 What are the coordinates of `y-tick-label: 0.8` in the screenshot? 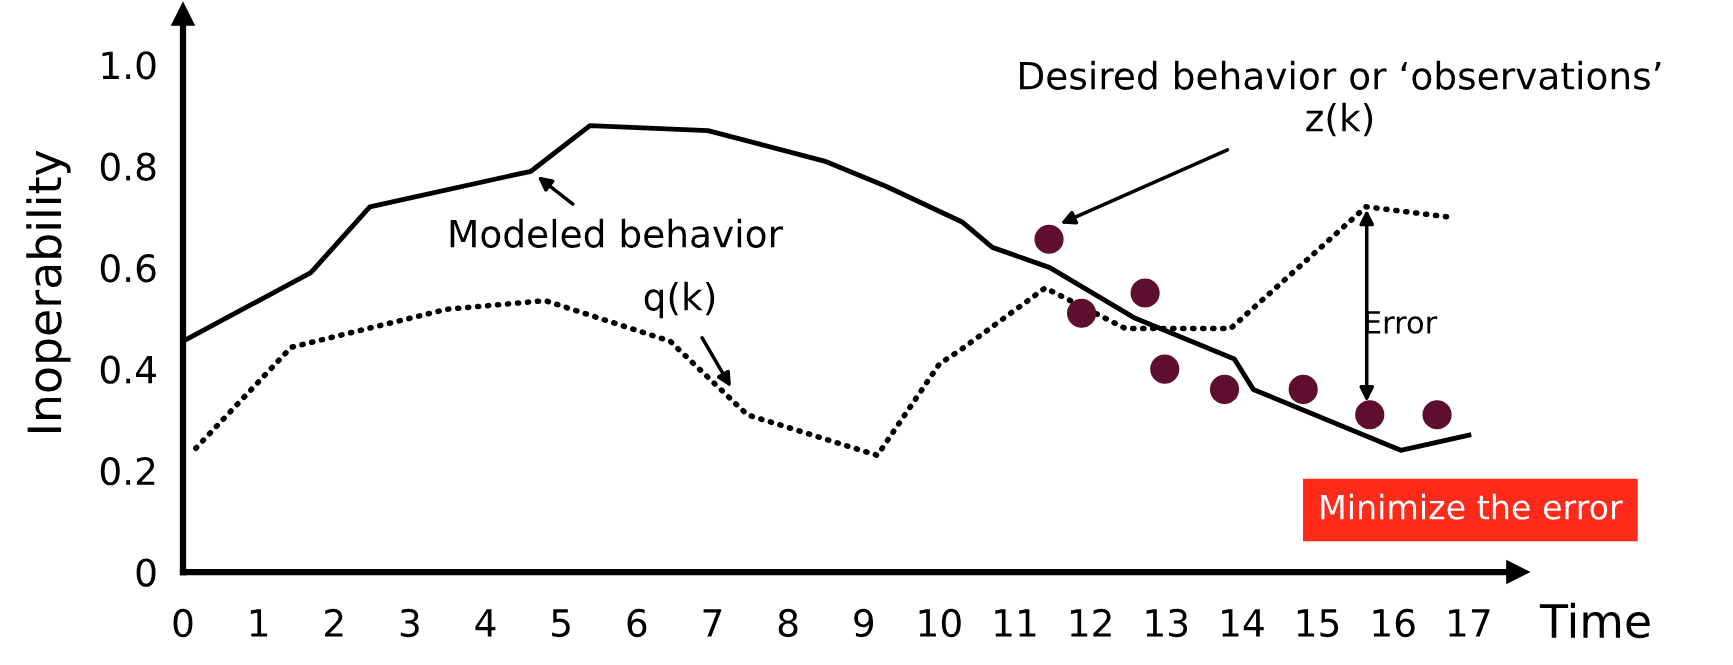 It's located at (128, 166).